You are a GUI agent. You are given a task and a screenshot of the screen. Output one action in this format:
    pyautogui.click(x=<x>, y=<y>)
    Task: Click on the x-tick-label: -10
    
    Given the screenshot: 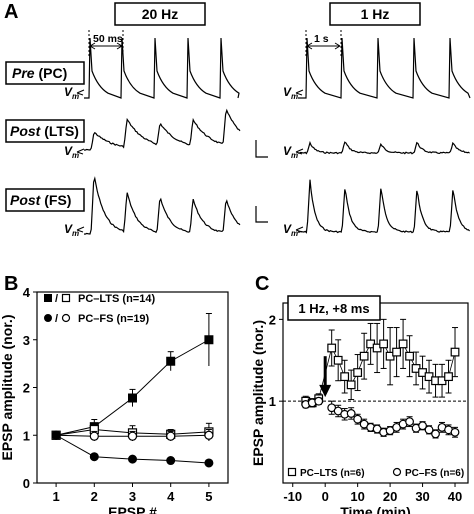 What is the action you would take?
    pyautogui.click(x=292, y=496)
    